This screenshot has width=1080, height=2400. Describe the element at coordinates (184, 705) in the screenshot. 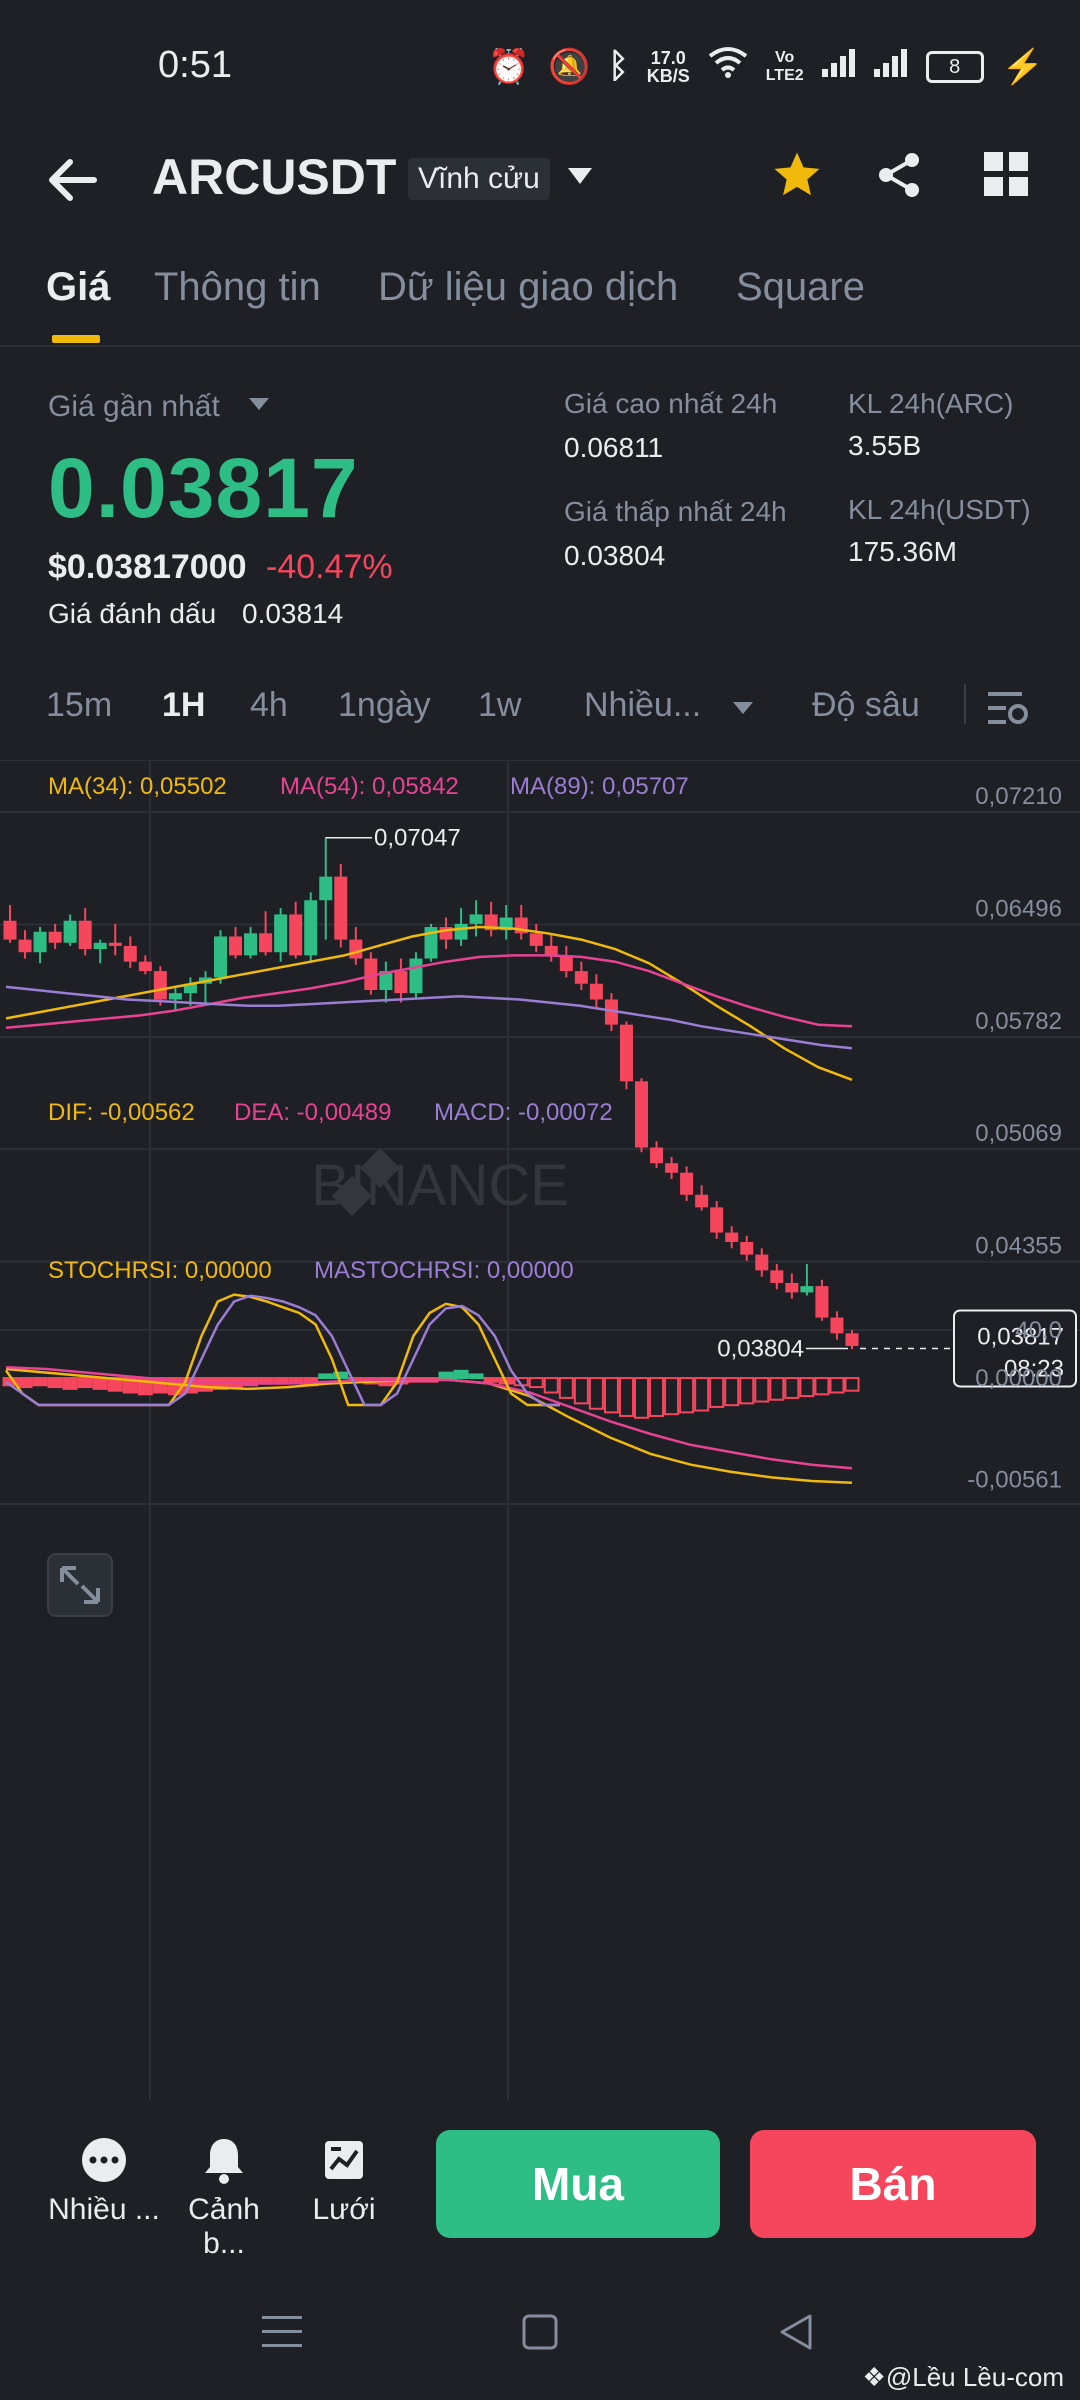

I see `interval-1h: 1H` at that location.